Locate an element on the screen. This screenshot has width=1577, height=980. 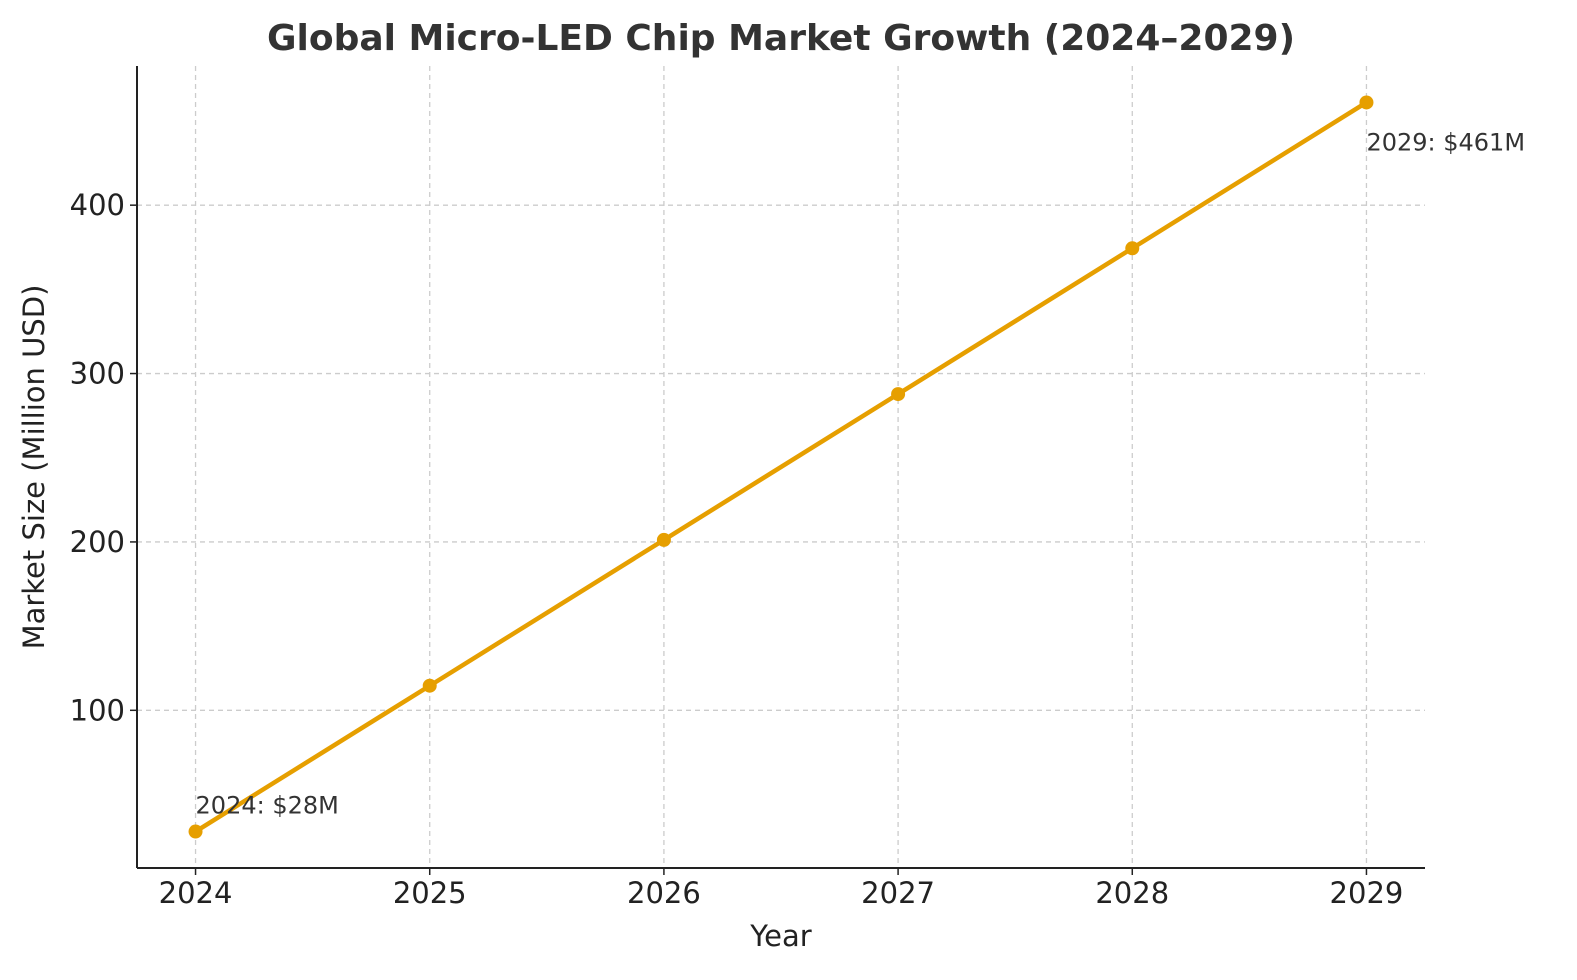
y-tick-label: 100 is located at coordinates (97, 710).